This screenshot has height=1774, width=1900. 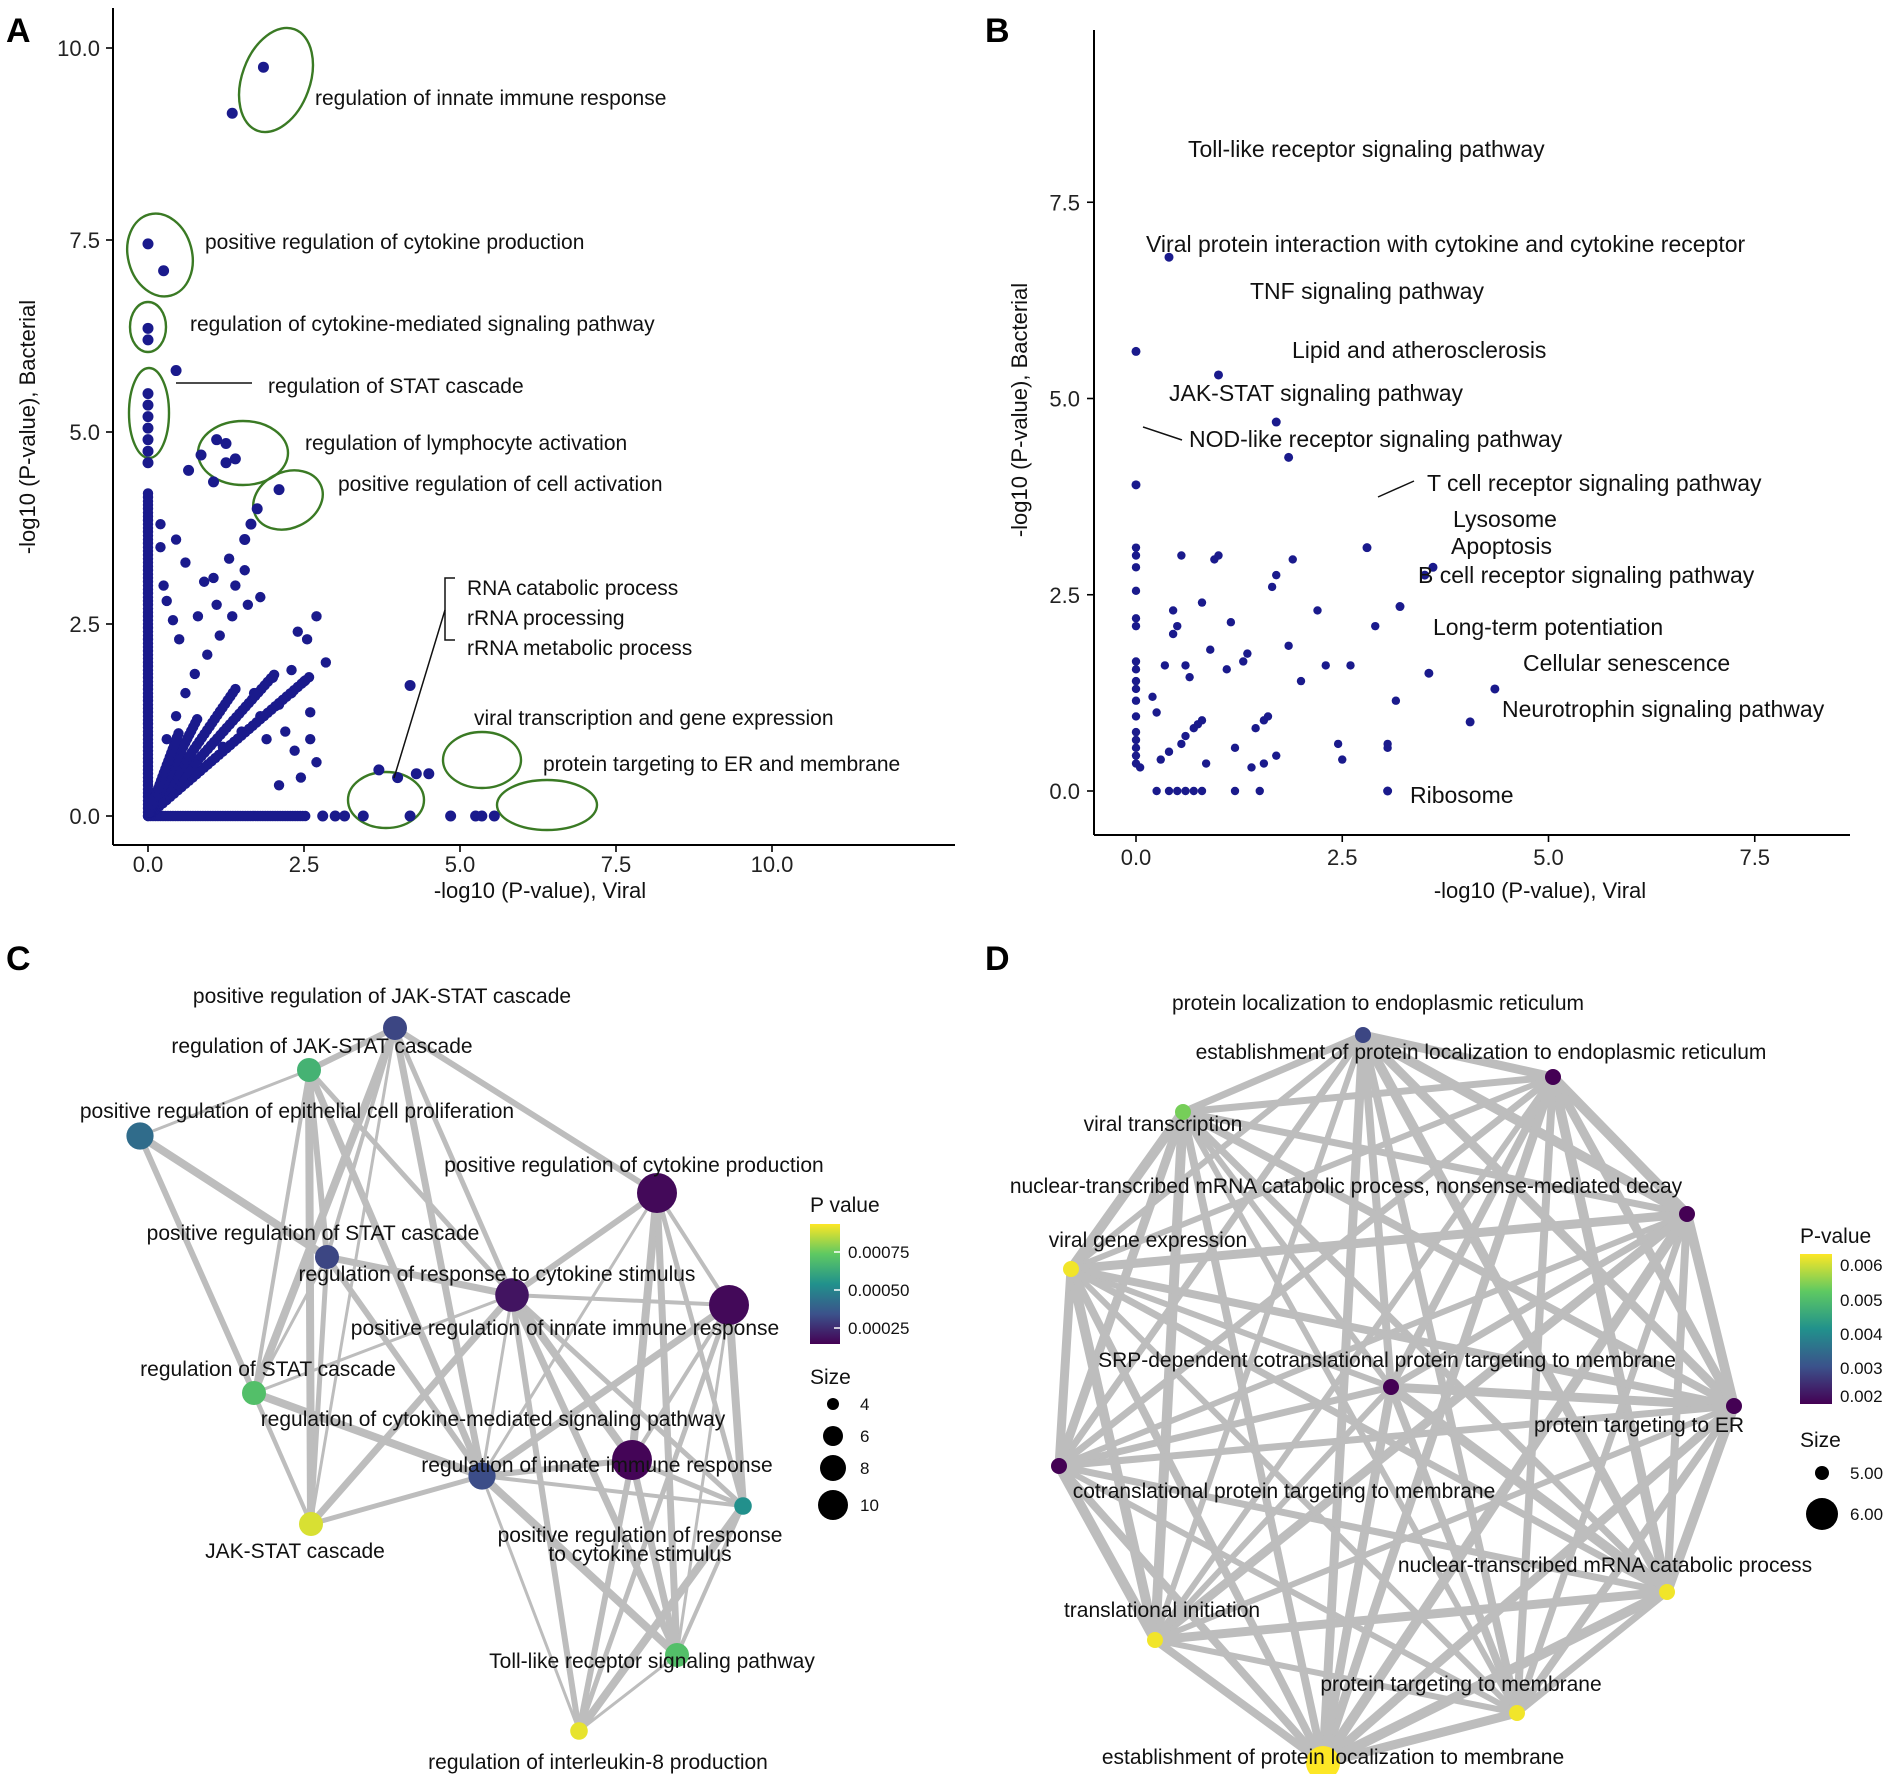 I want to click on panel-b-y-axis-title: -log10 (P-value), Bacterial, so click(x=1019, y=410).